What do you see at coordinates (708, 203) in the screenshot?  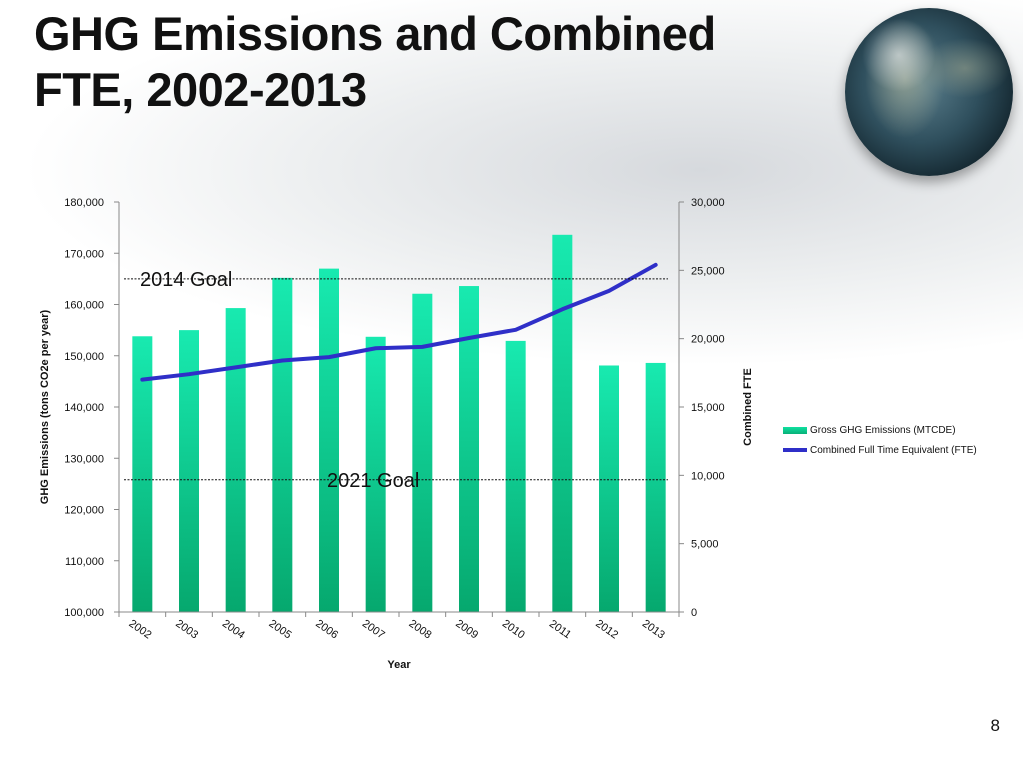 I see `right-tick-label: 30,000` at bounding box center [708, 203].